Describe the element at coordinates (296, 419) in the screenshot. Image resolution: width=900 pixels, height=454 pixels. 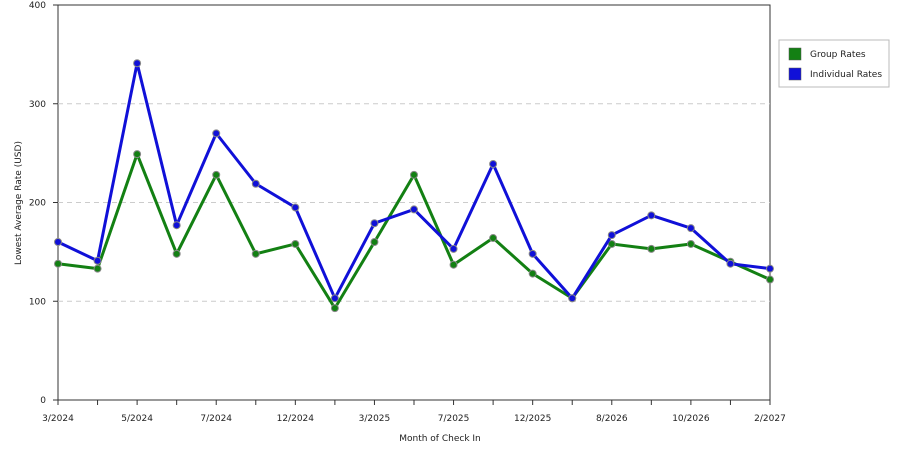
I see `x-tick-label: 12/2024` at that location.